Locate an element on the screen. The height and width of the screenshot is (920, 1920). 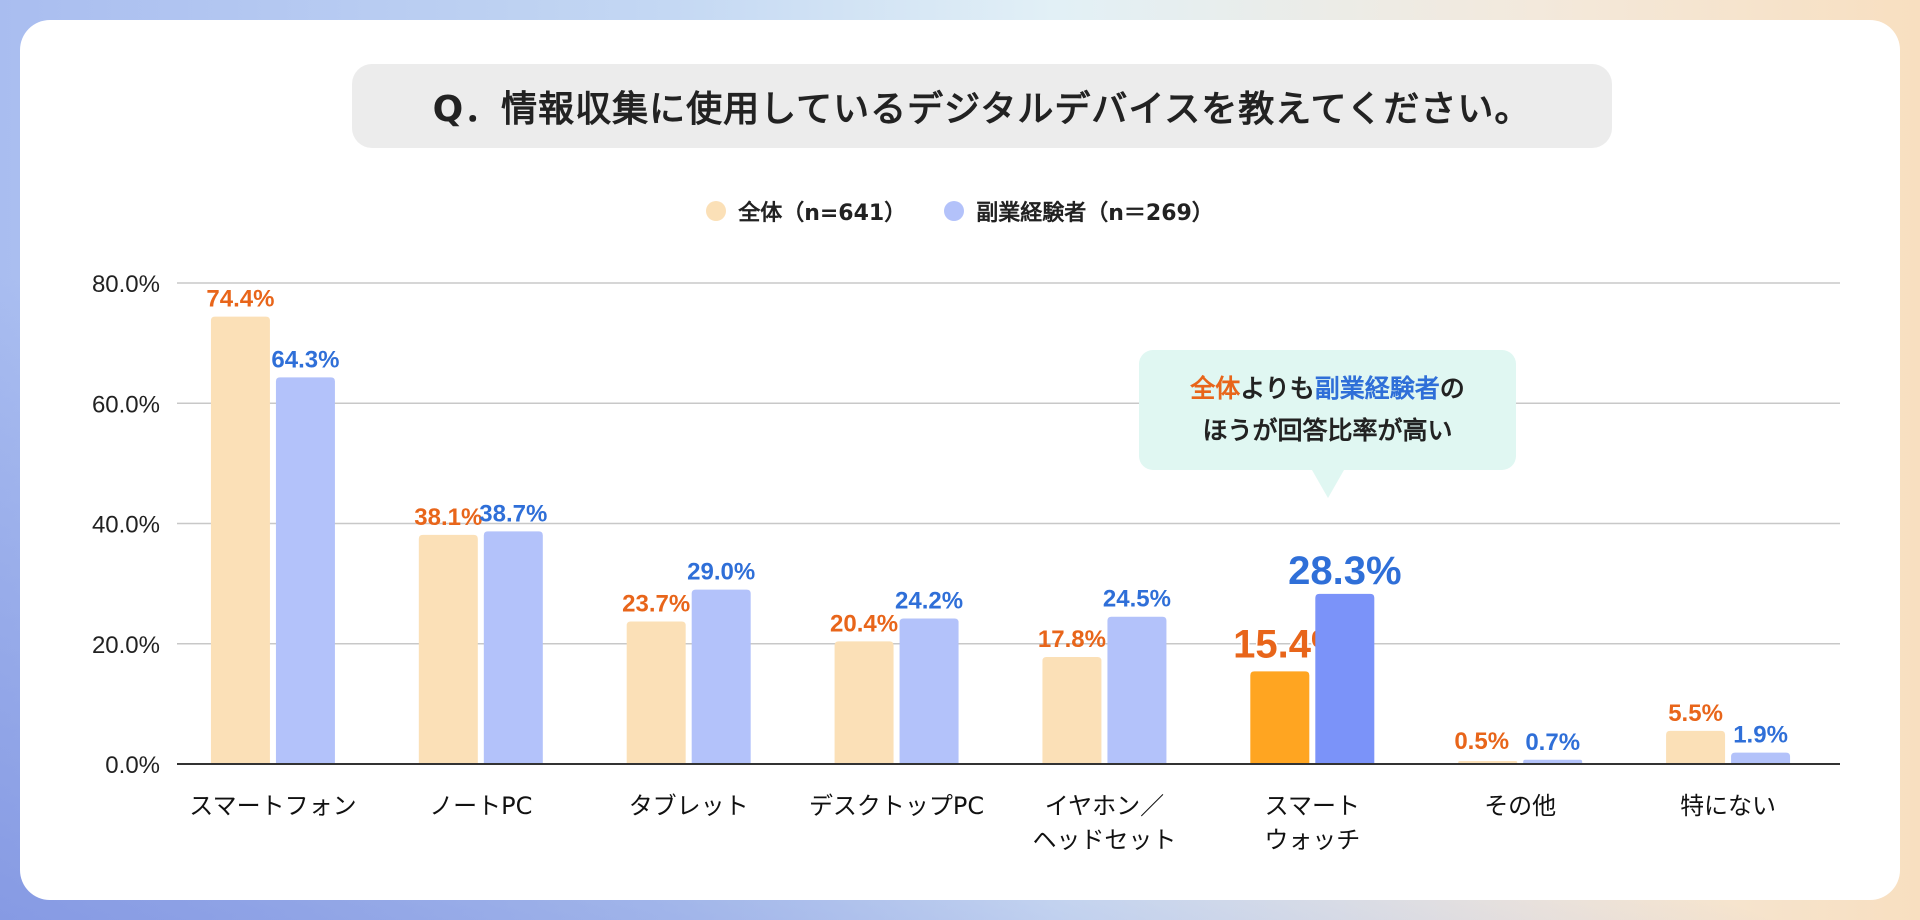
callout-pointer is located at coordinates (1328, 484).